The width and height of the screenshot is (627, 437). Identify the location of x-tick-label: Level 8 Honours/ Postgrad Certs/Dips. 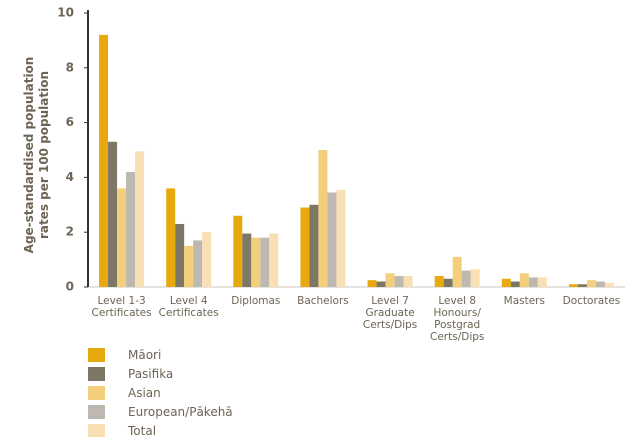
(457, 319).